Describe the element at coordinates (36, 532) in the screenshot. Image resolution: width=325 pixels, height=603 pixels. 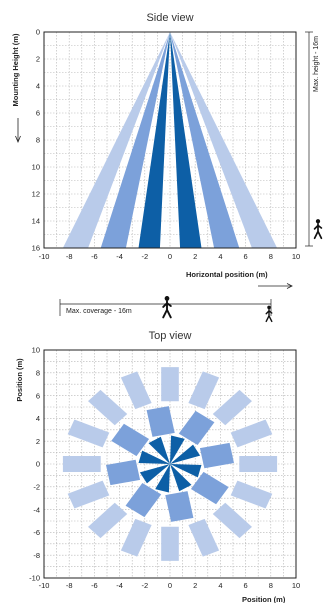
I see `y-tick-label: -6` at that location.